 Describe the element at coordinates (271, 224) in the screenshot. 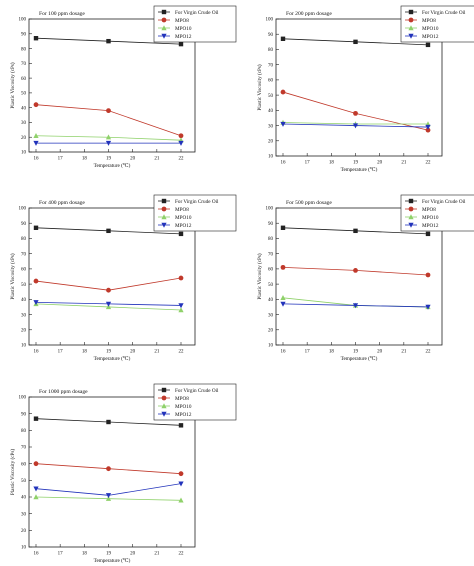

I see `y-tick-label: 90` at that location.